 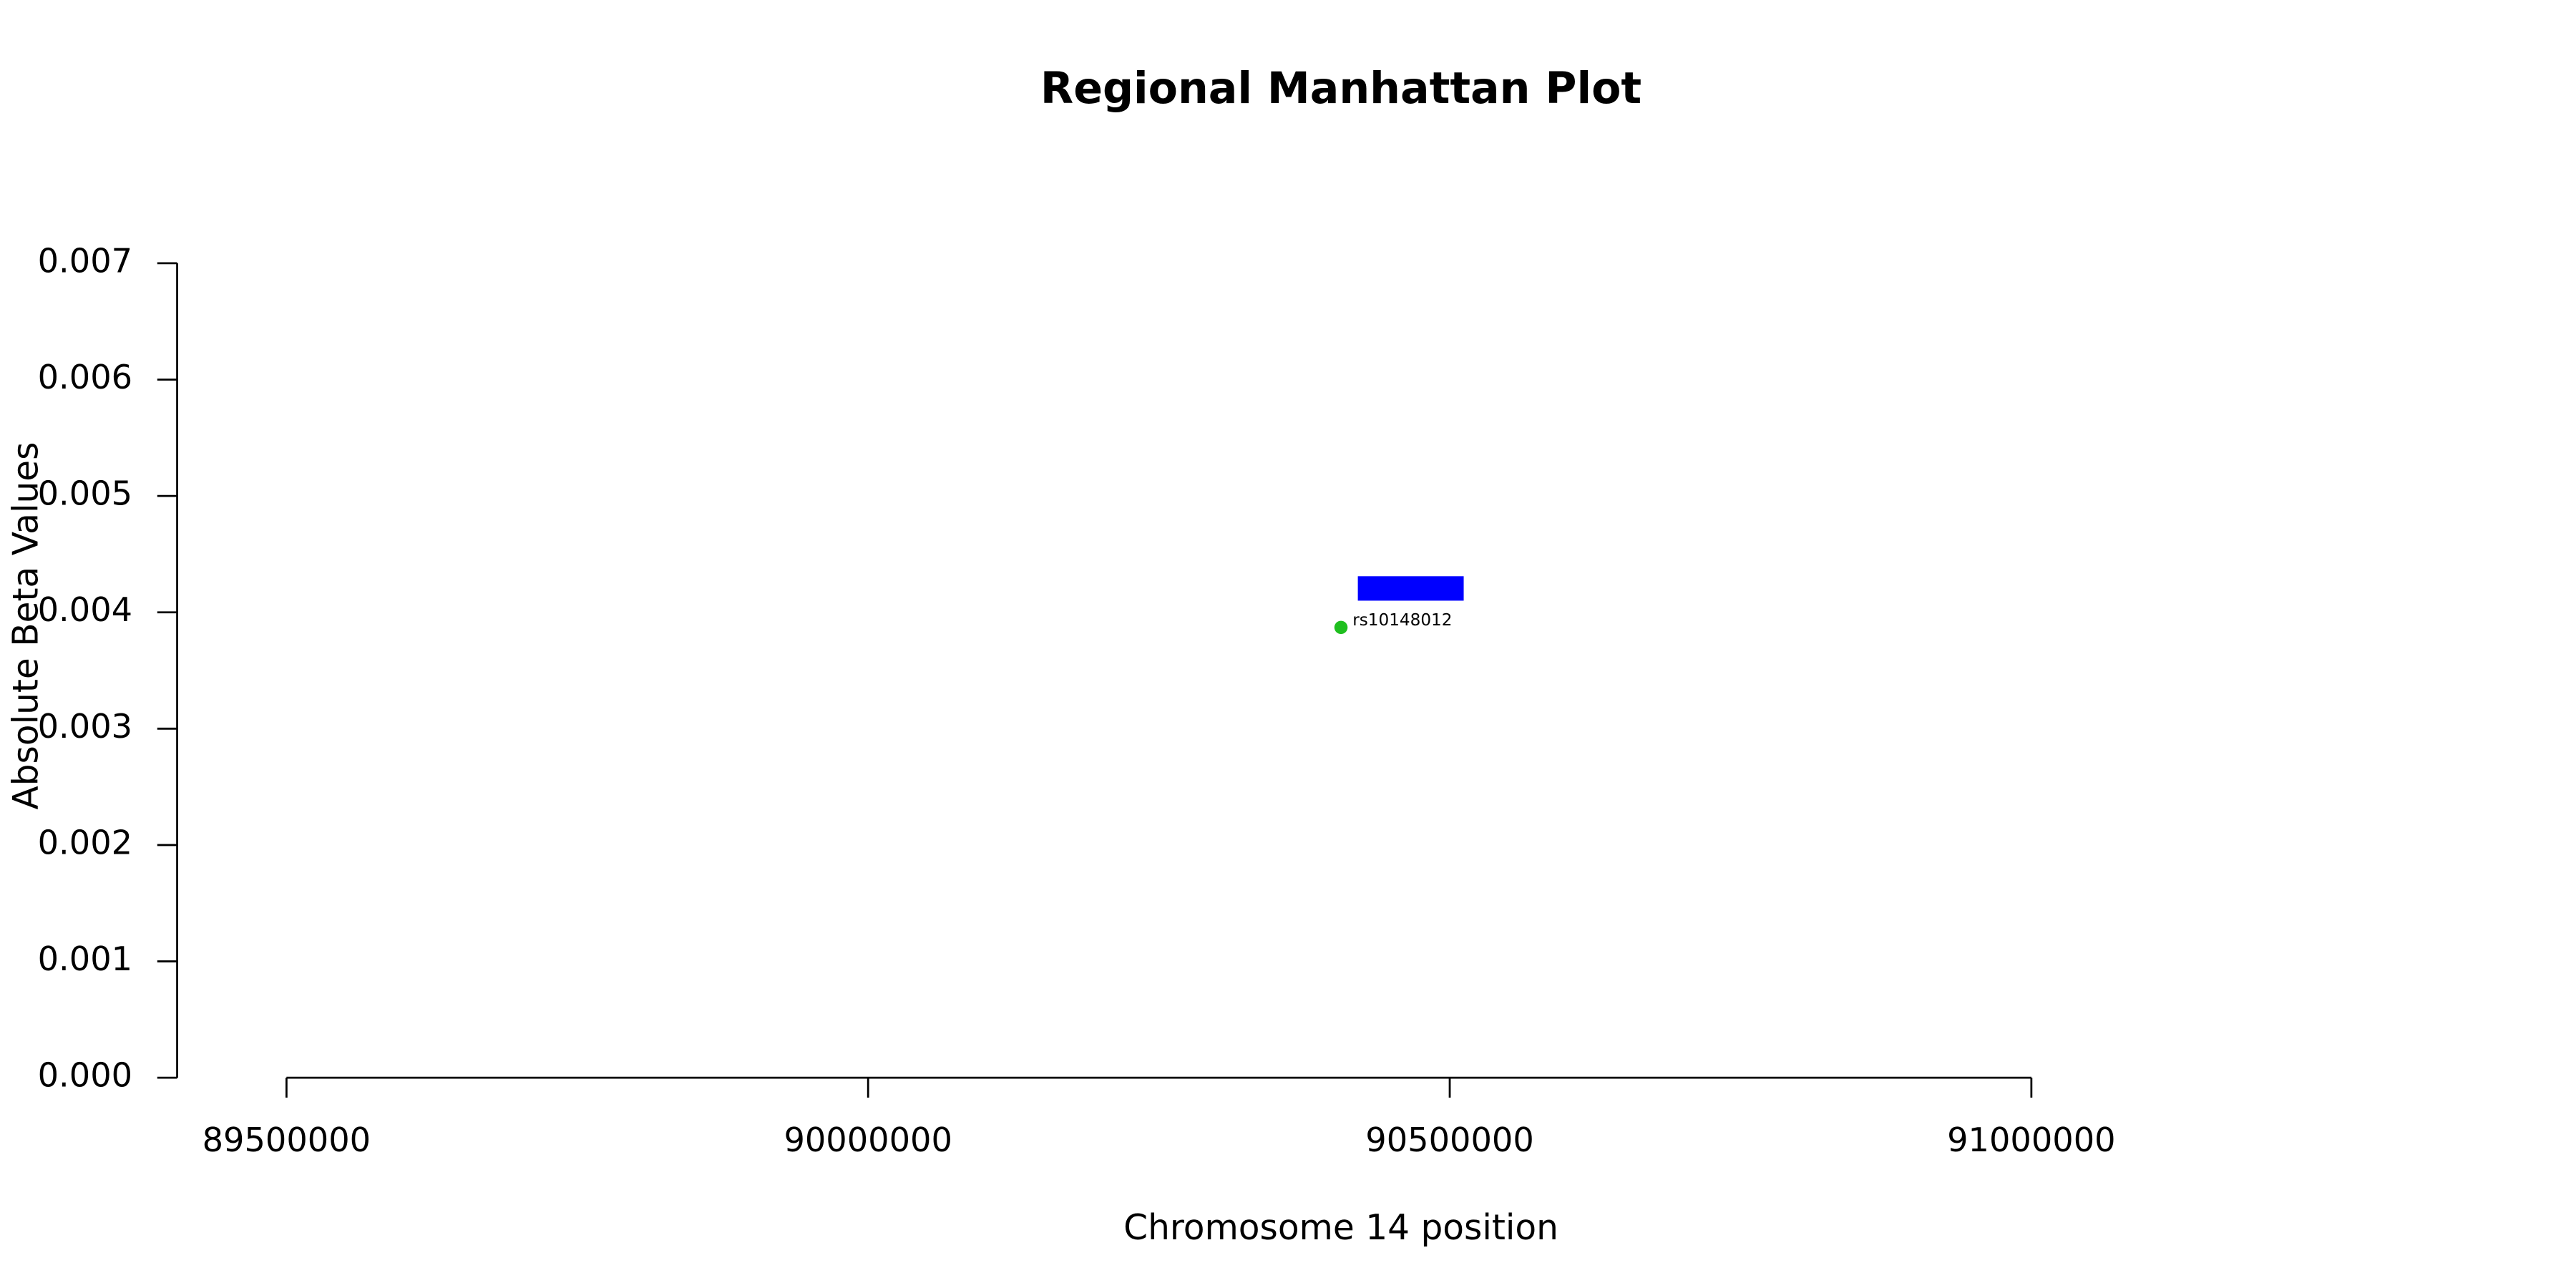 What do you see at coordinates (85, 726) in the screenshot?
I see `y-tick-label: 0.003` at bounding box center [85, 726].